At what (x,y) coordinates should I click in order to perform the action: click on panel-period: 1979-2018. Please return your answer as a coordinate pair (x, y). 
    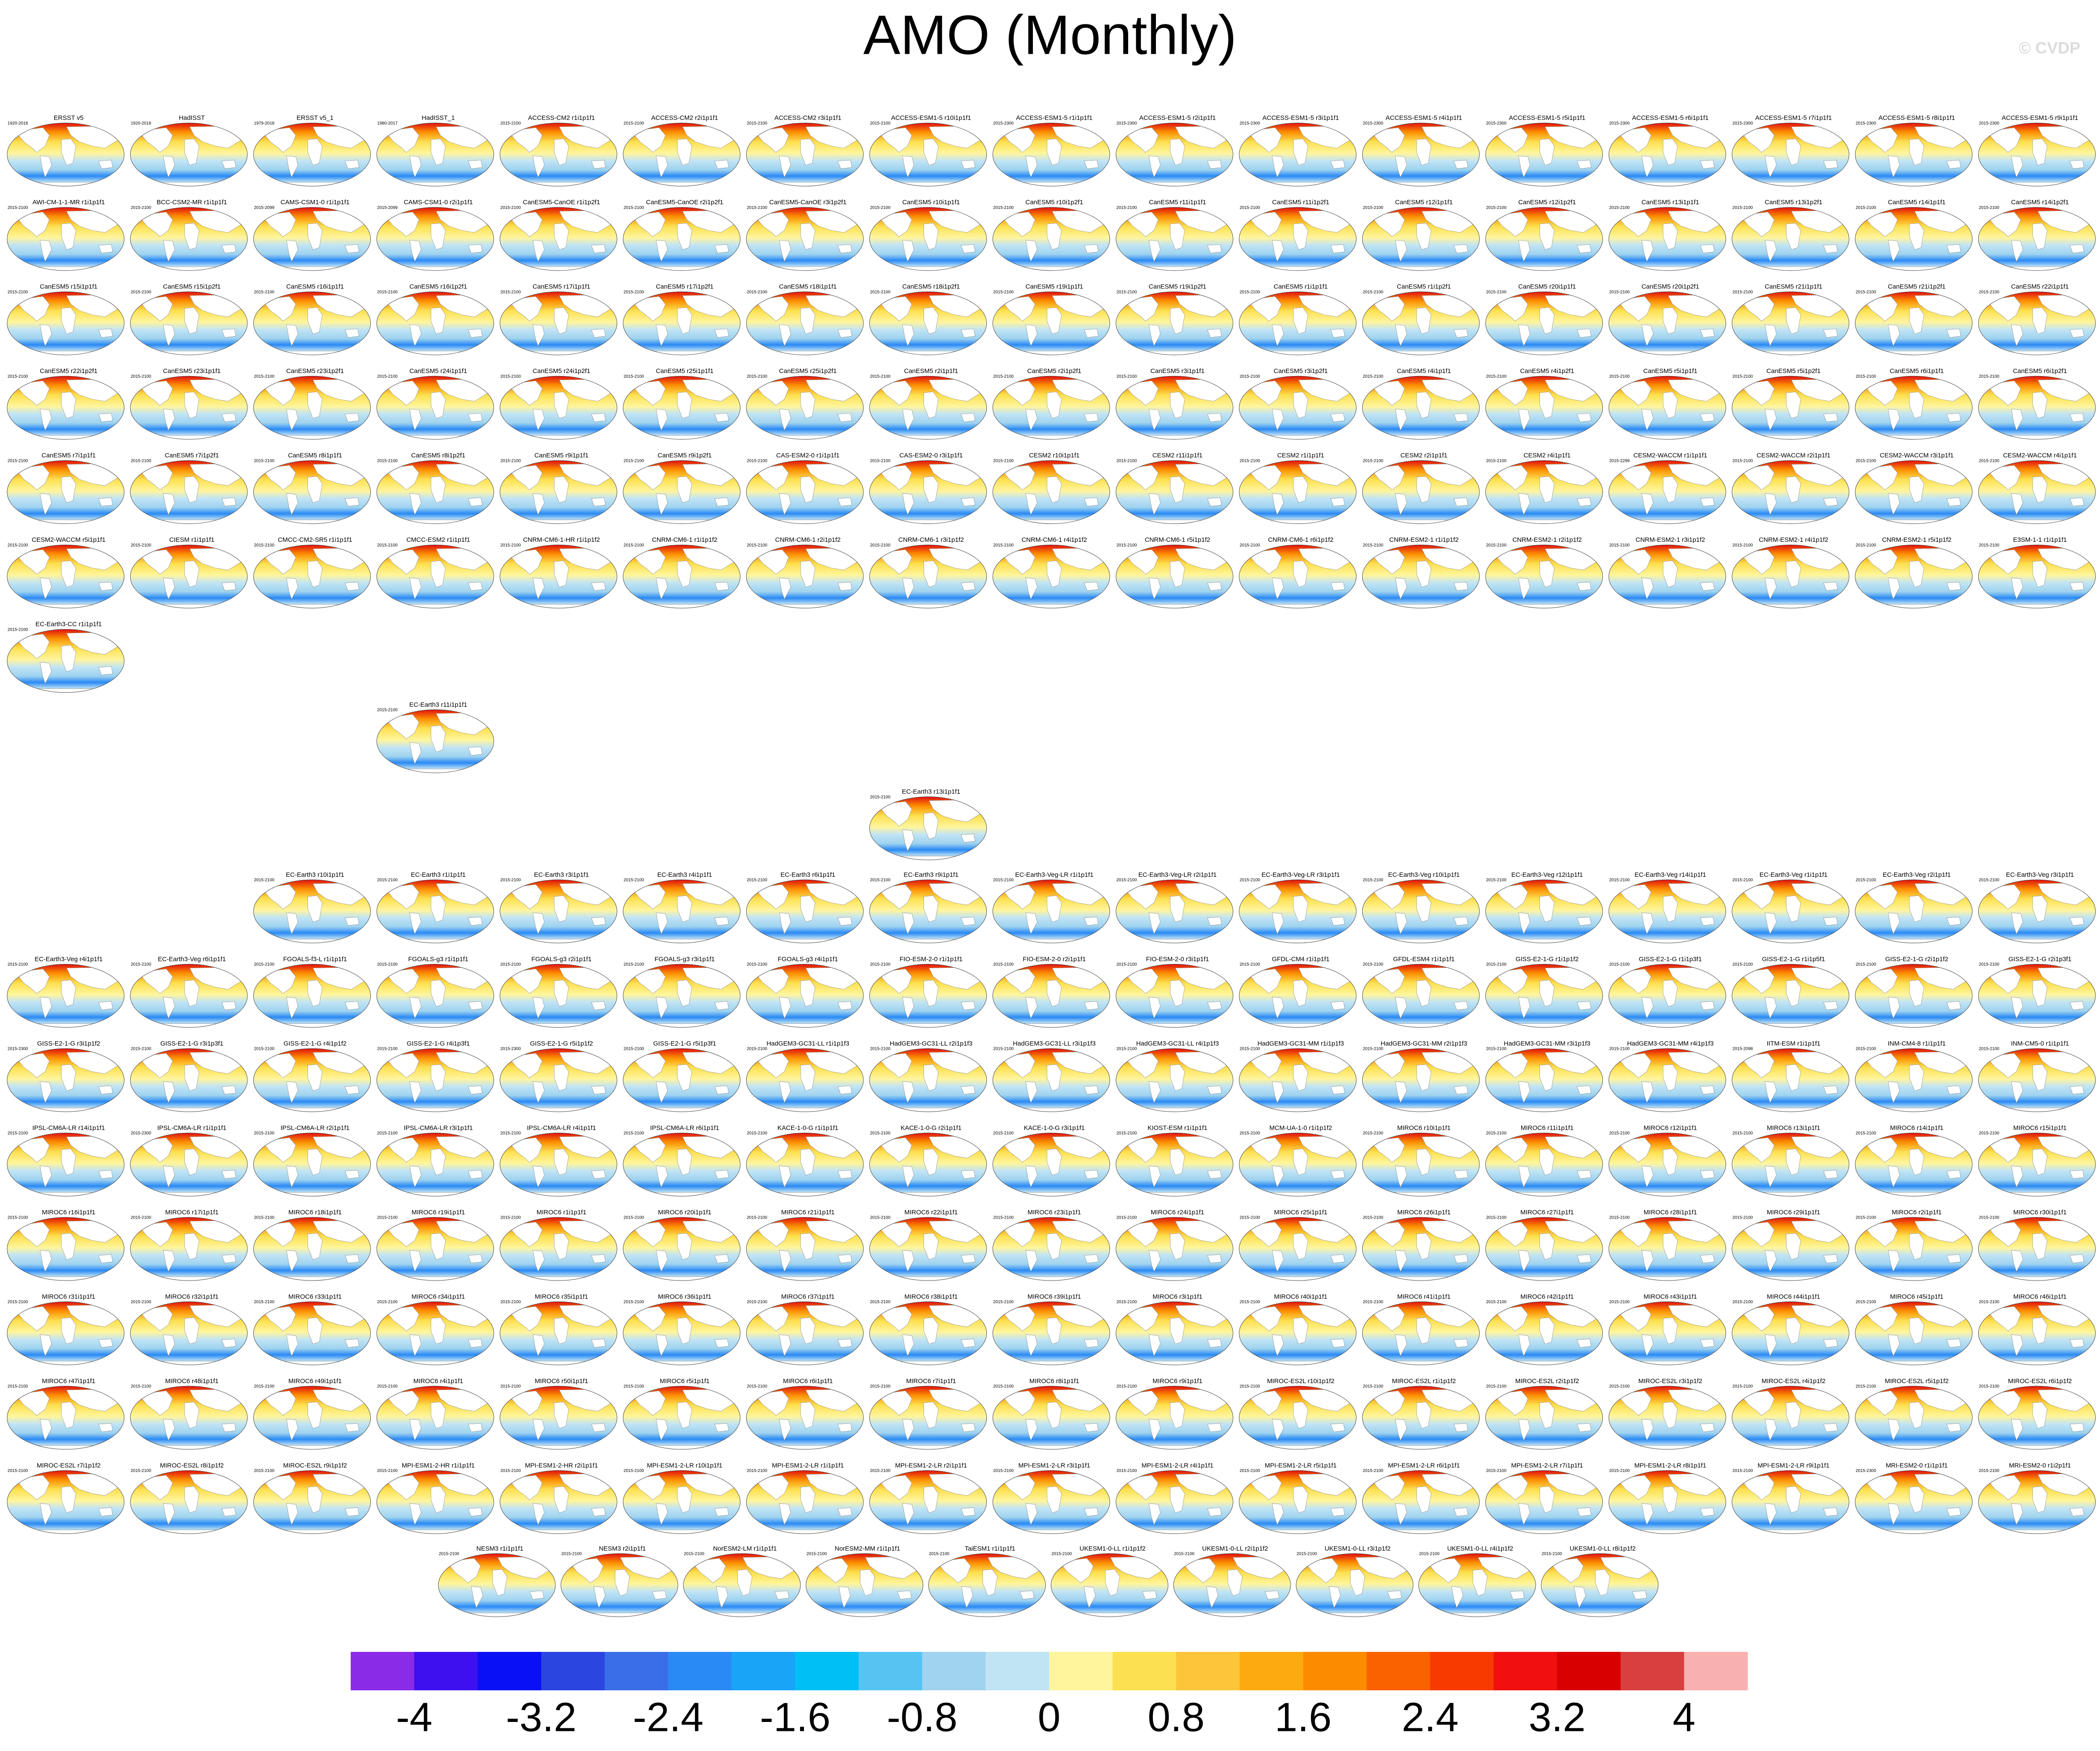
    Looking at the image, I should click on (264, 123).